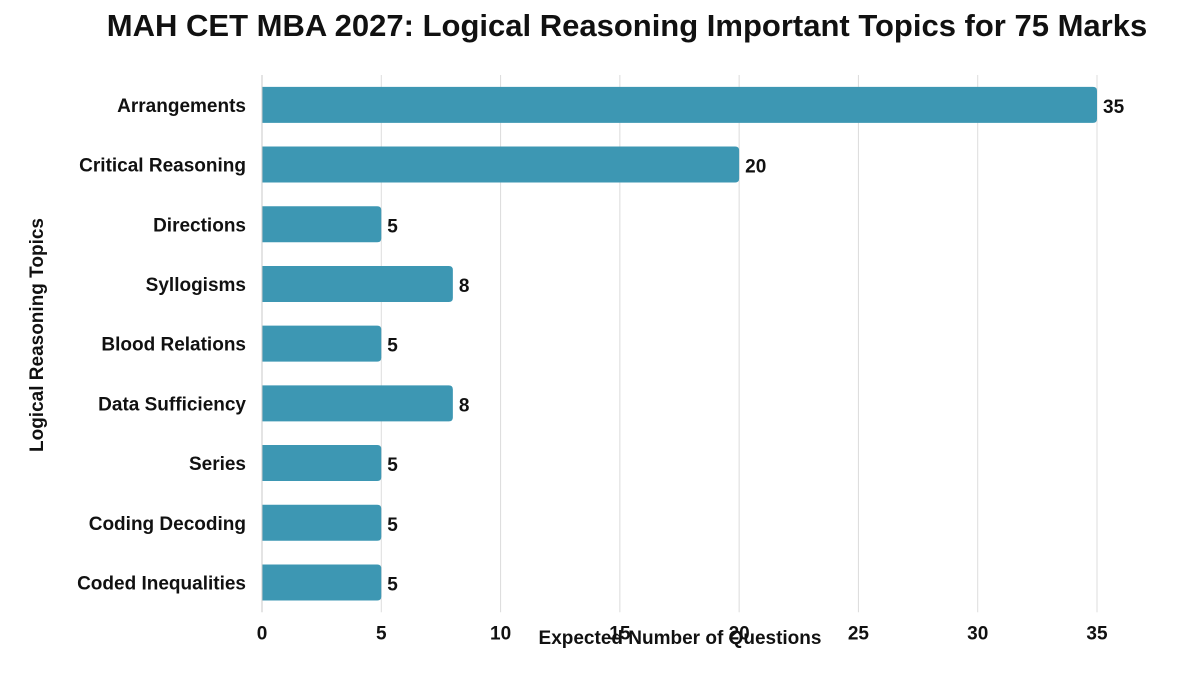 Image resolution: width=1200 pixels, height=673 pixels. I want to click on x-tick-label: 20, so click(739, 633).